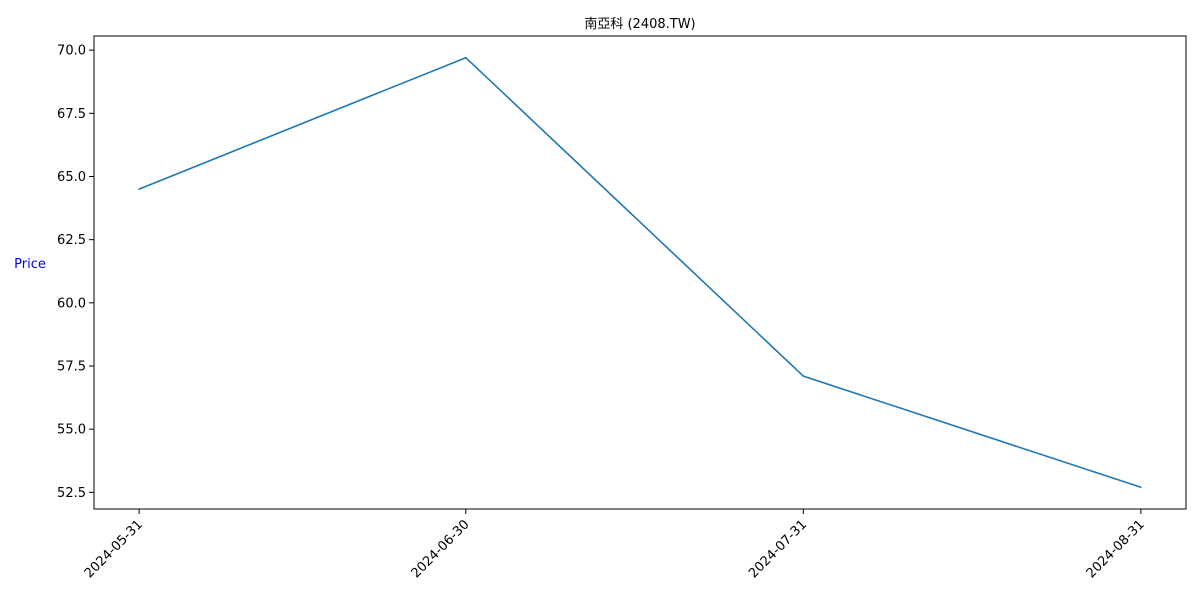 Image resolution: width=1200 pixels, height=600 pixels. I want to click on chart-title: 南亞科 (2408.TW), so click(639, 24).